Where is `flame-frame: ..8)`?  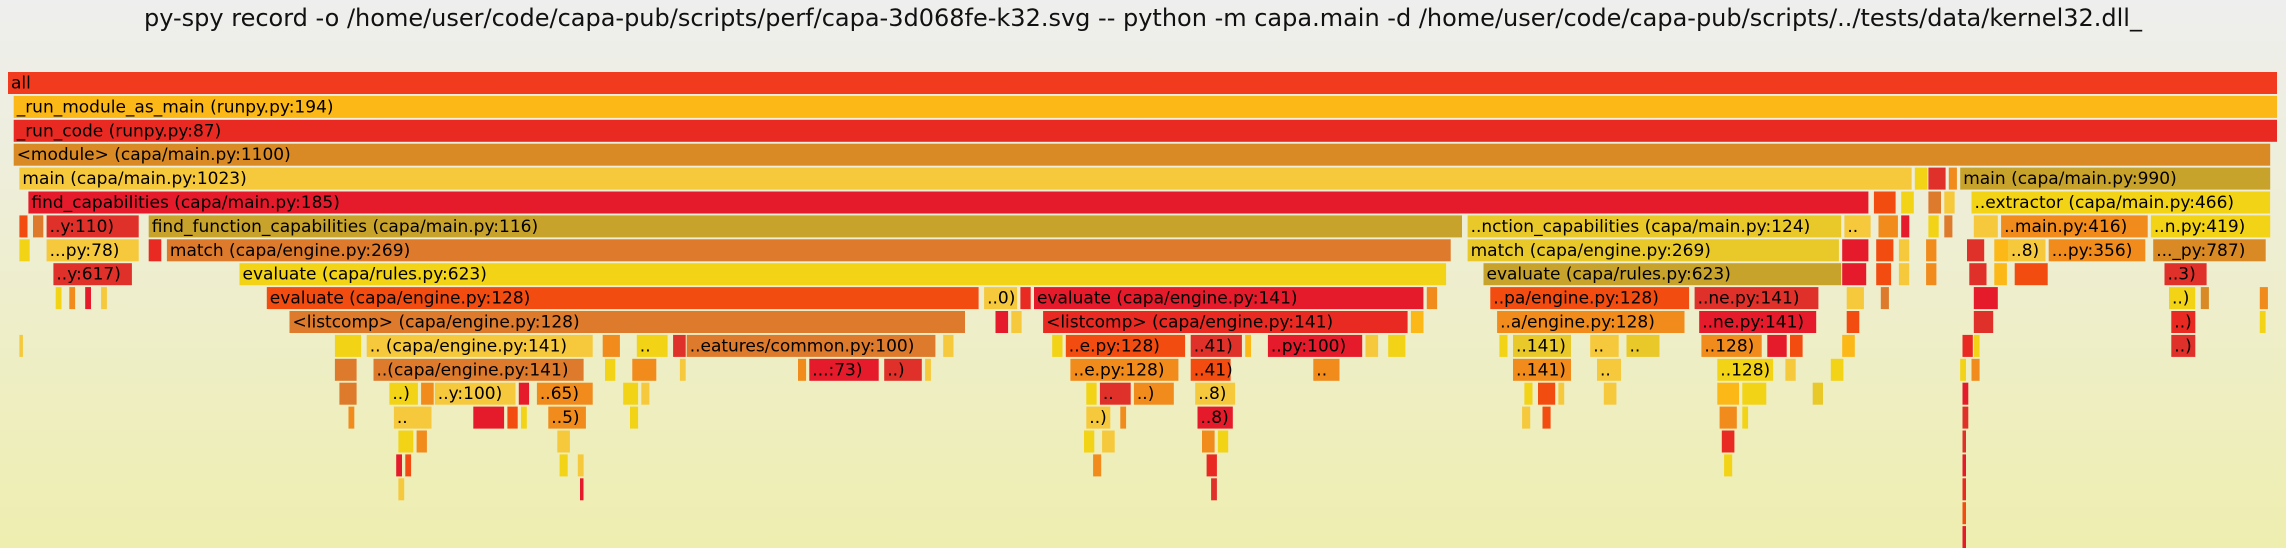
flame-frame: ..8) is located at coordinates (2026, 250).